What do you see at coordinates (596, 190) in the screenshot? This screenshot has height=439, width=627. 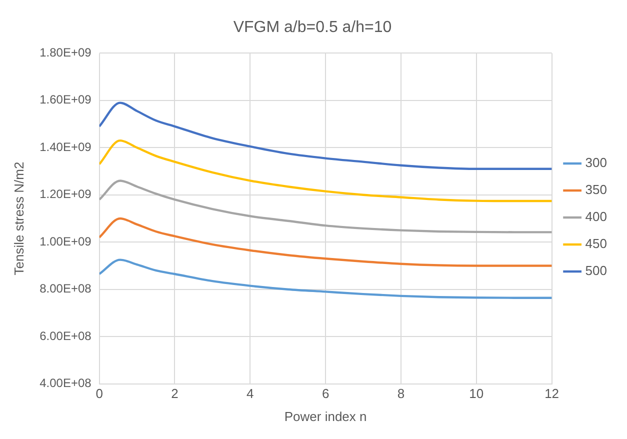 I see `legend-label: 350` at bounding box center [596, 190].